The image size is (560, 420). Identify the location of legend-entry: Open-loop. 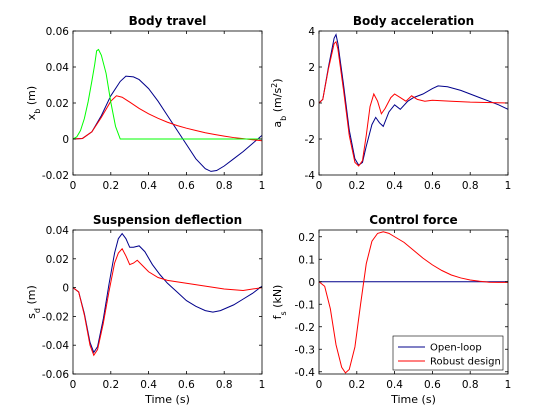
(456, 348).